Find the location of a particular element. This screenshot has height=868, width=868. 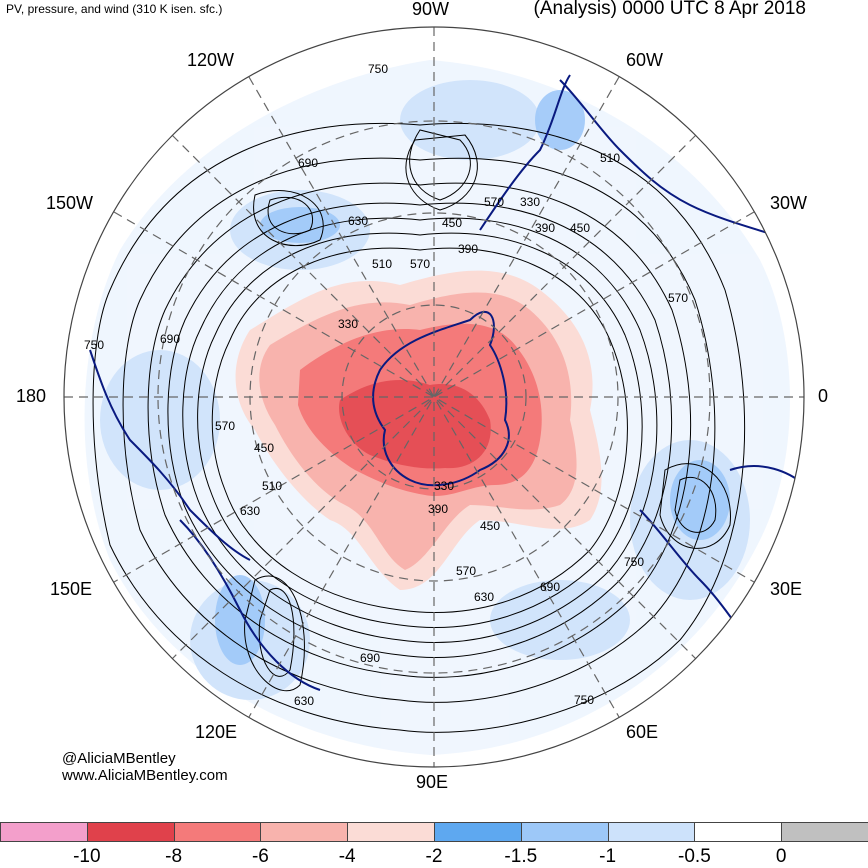

lon-label-120e: 120E is located at coordinates (216, 732).